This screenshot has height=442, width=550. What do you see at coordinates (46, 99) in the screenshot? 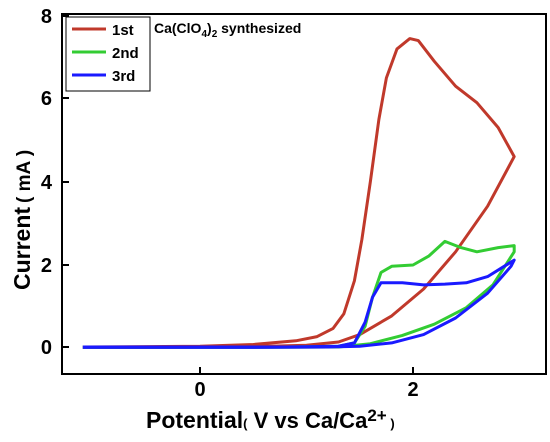
I see `y-tick-label-6: 6` at bounding box center [46, 99].